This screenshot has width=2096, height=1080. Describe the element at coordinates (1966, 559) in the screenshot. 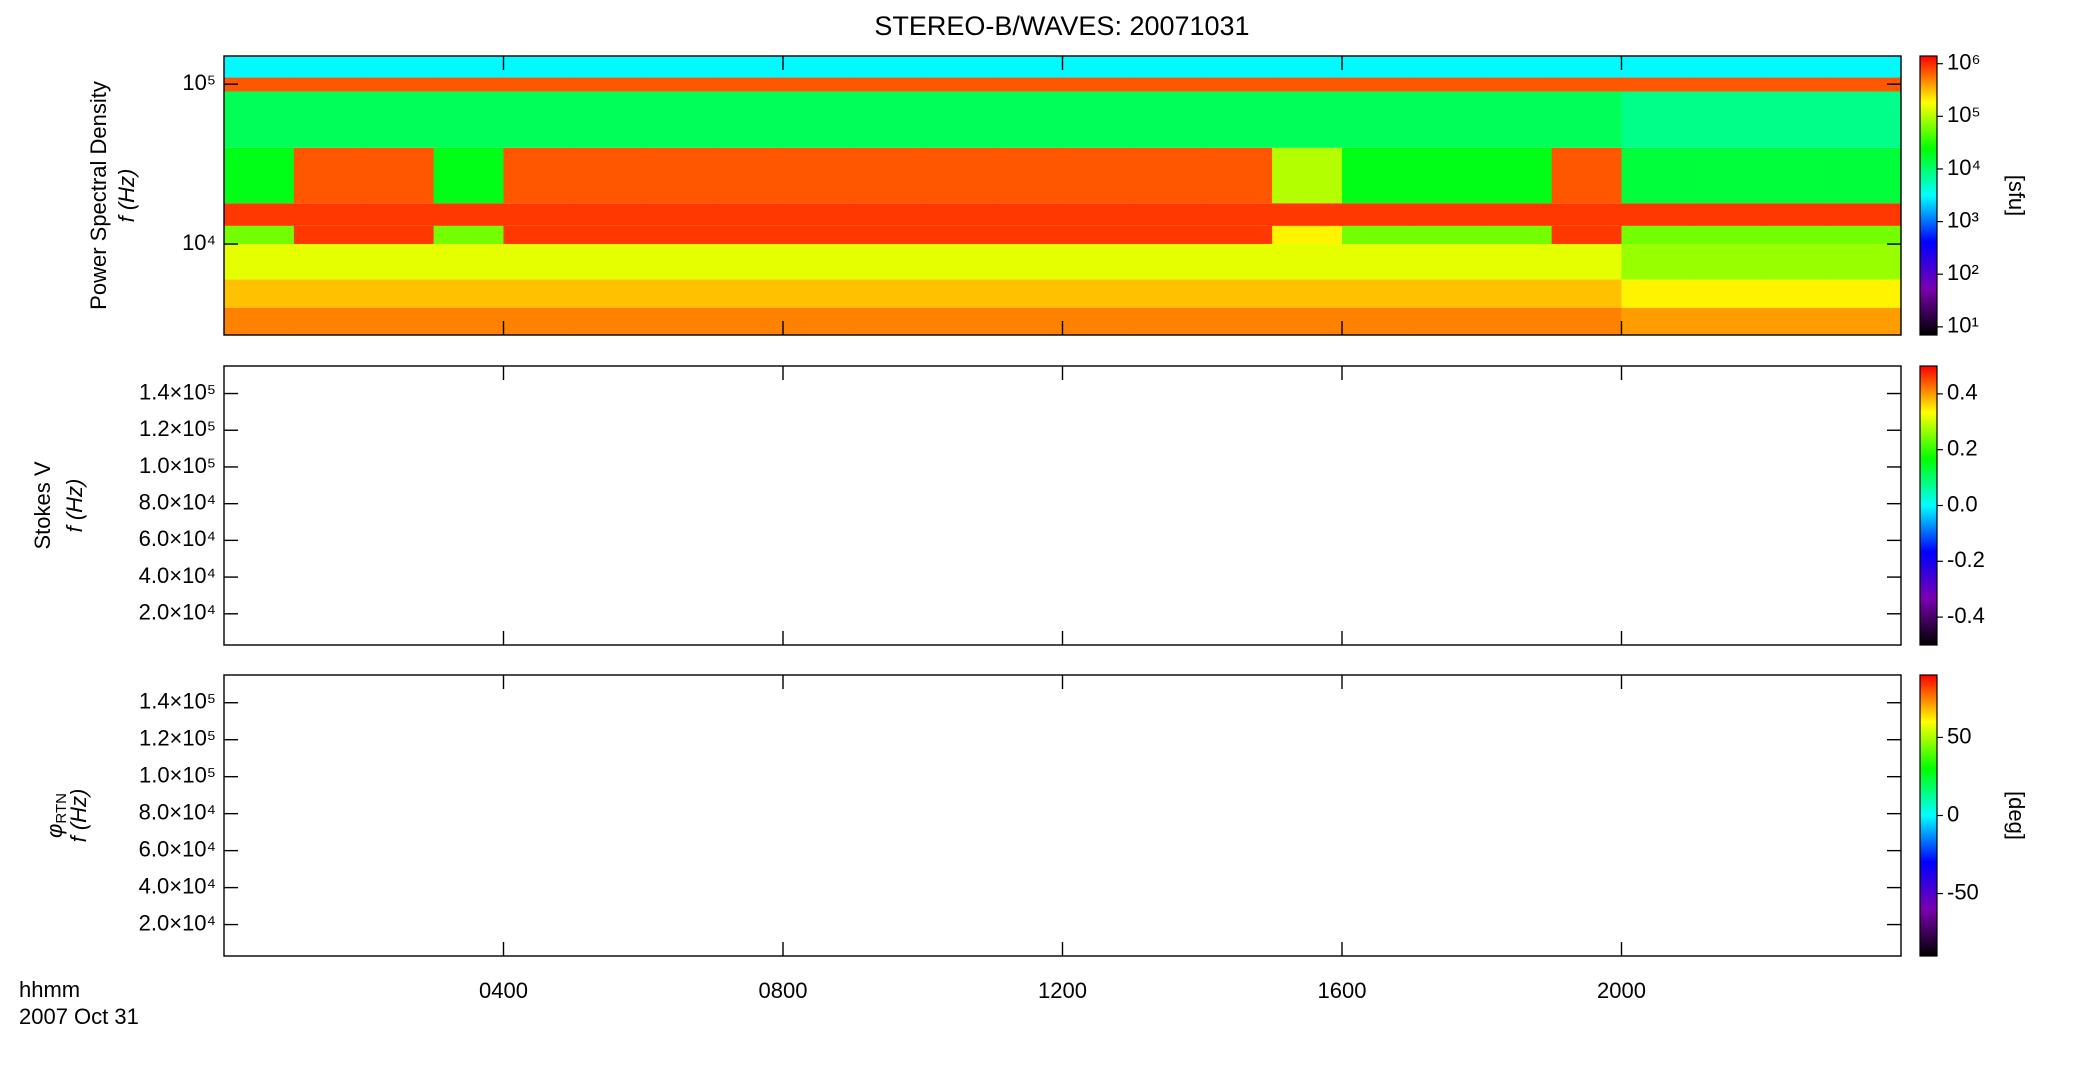

I see `colorbar-tick-label: -0.2` at that location.